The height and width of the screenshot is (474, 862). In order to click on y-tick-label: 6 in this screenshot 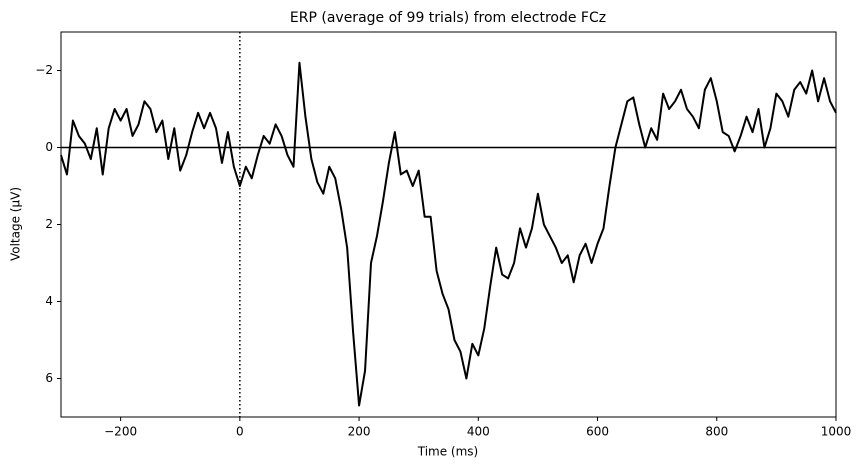, I will do `click(49, 378)`.